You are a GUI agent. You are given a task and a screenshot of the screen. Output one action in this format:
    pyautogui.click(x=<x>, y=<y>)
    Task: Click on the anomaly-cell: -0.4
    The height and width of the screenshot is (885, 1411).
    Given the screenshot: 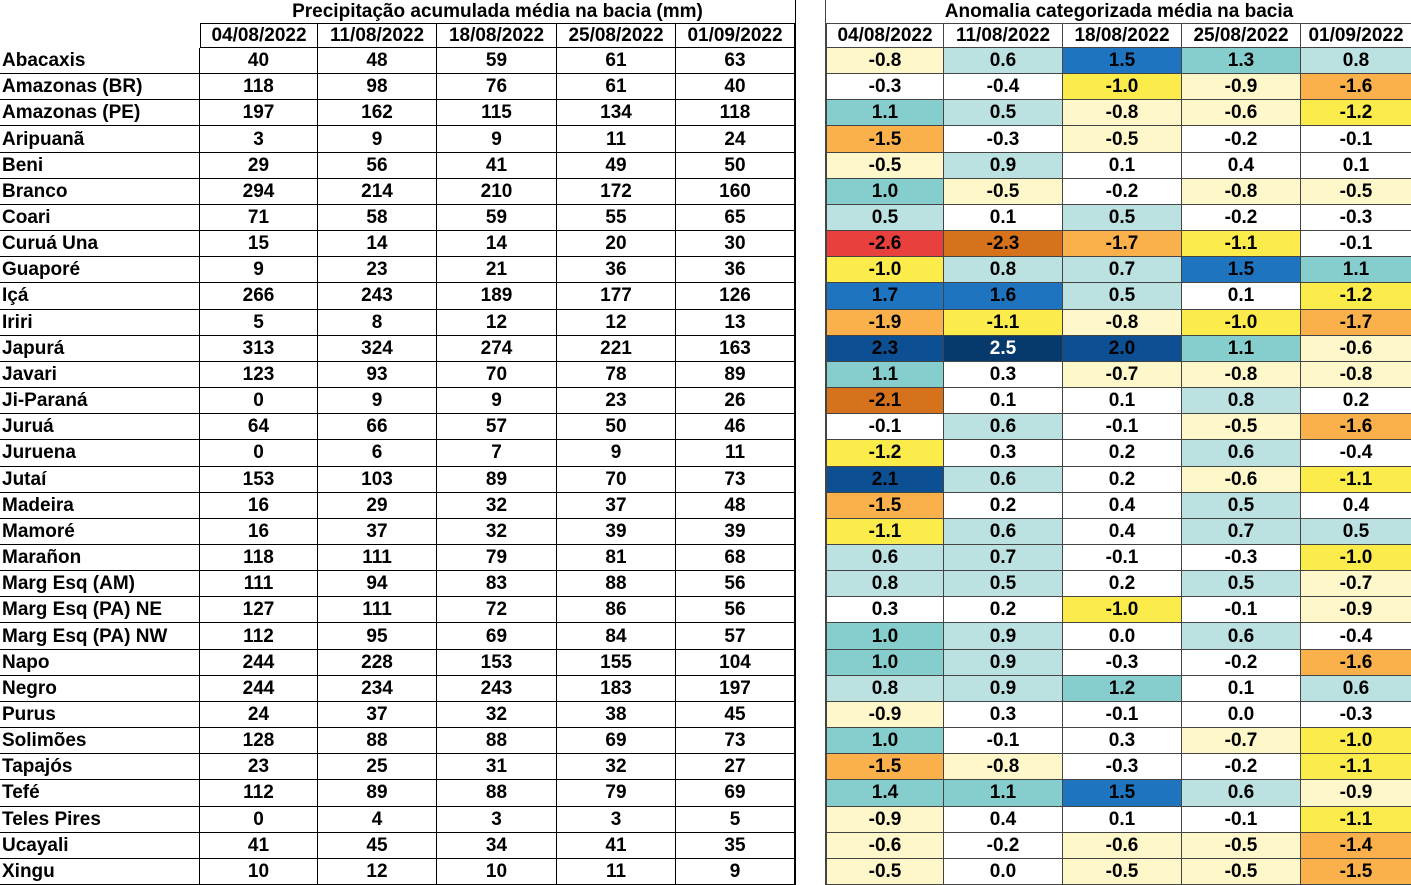 What is the action you would take?
    pyautogui.click(x=1003, y=87)
    